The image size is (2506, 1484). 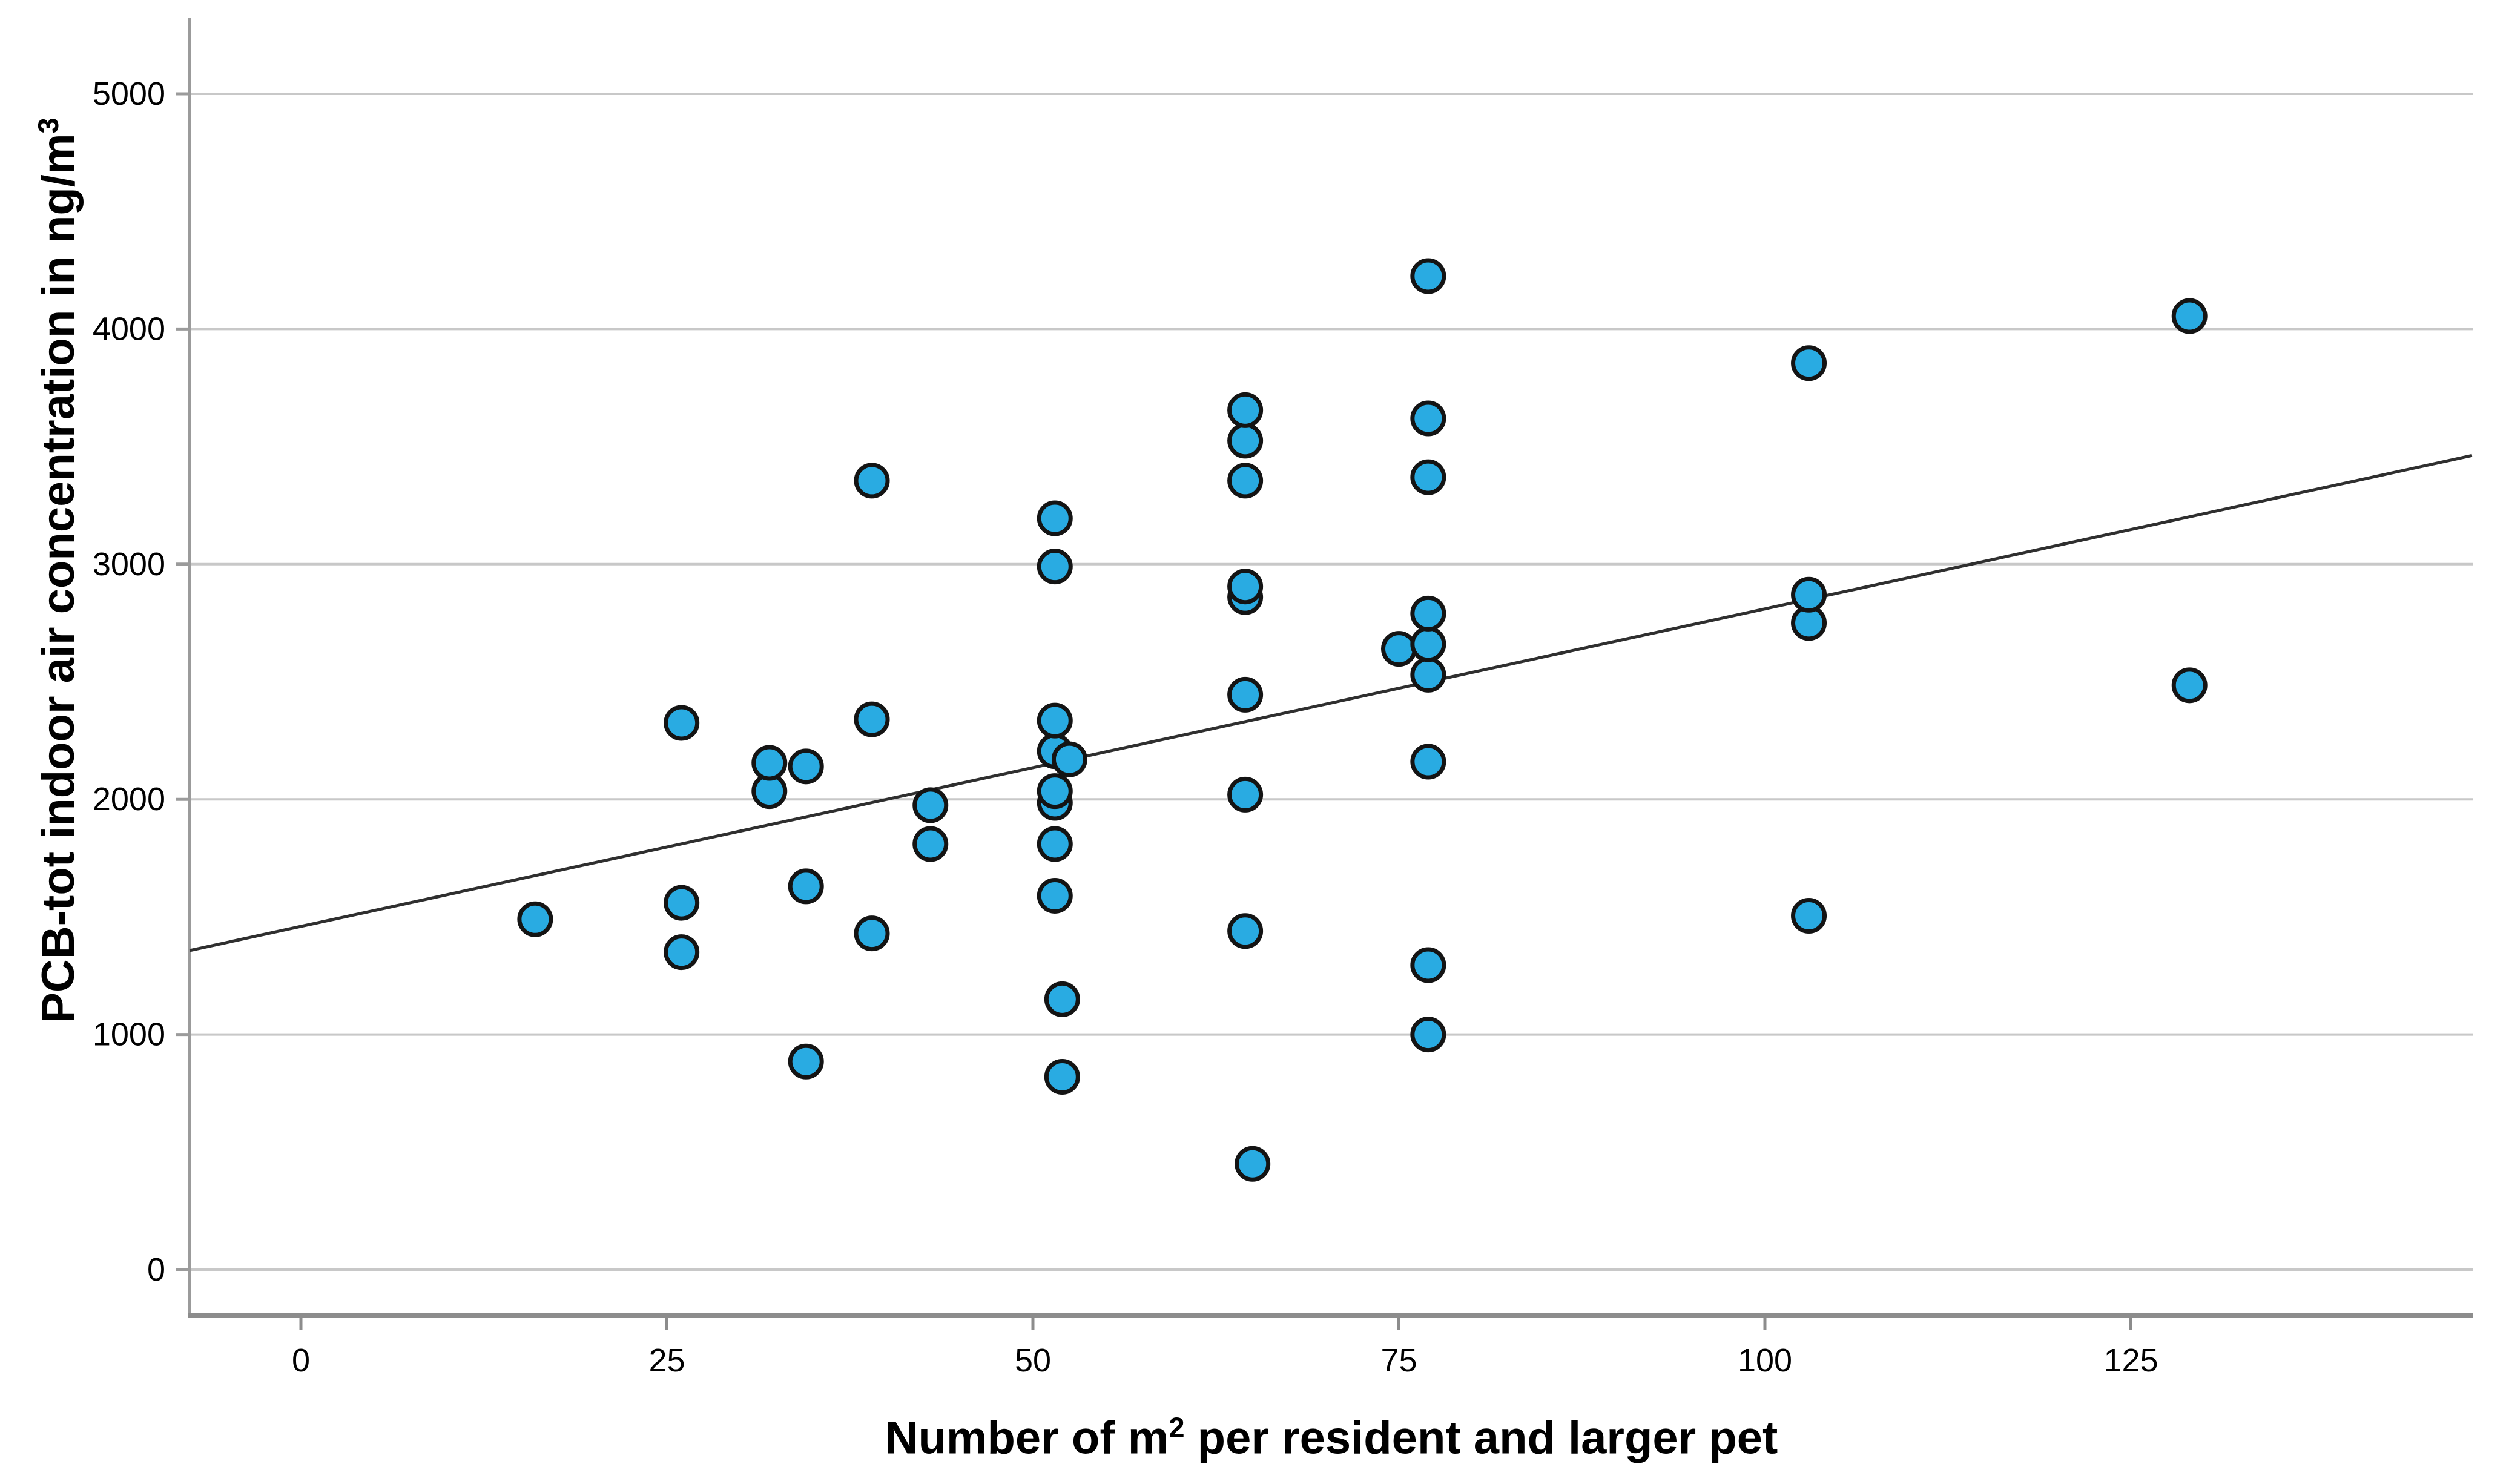 I want to click on y-tick-label: 4000, so click(x=129, y=329).